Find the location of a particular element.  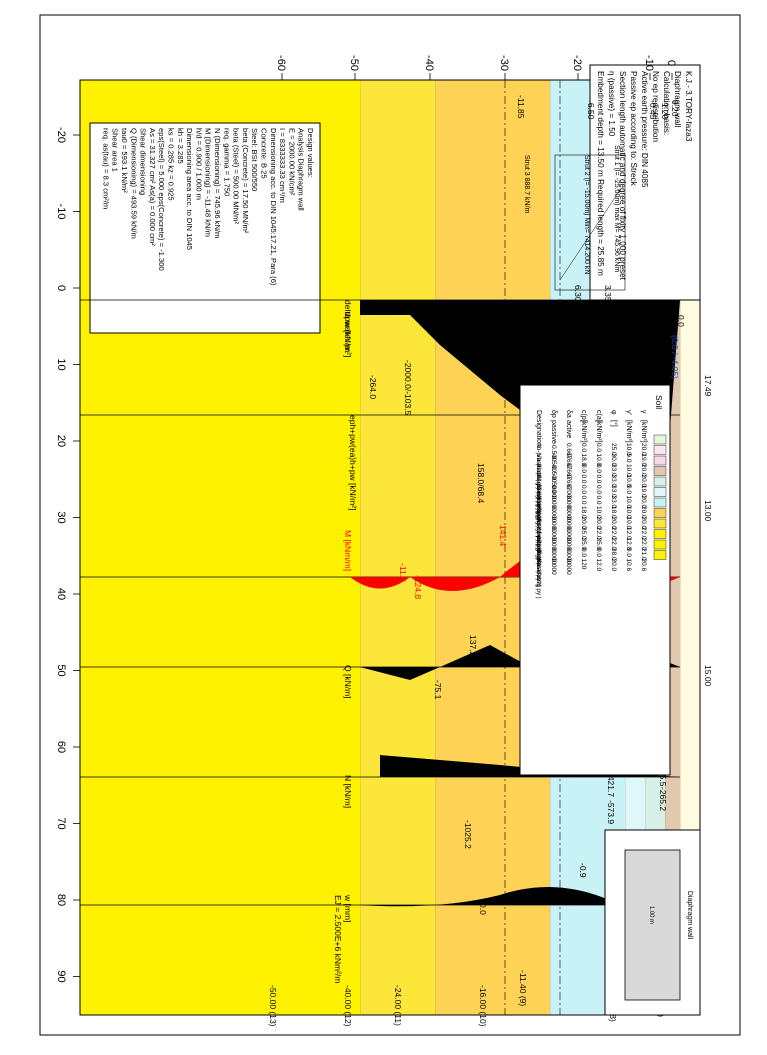

strut-load-region is located at coordinates (590, 222).